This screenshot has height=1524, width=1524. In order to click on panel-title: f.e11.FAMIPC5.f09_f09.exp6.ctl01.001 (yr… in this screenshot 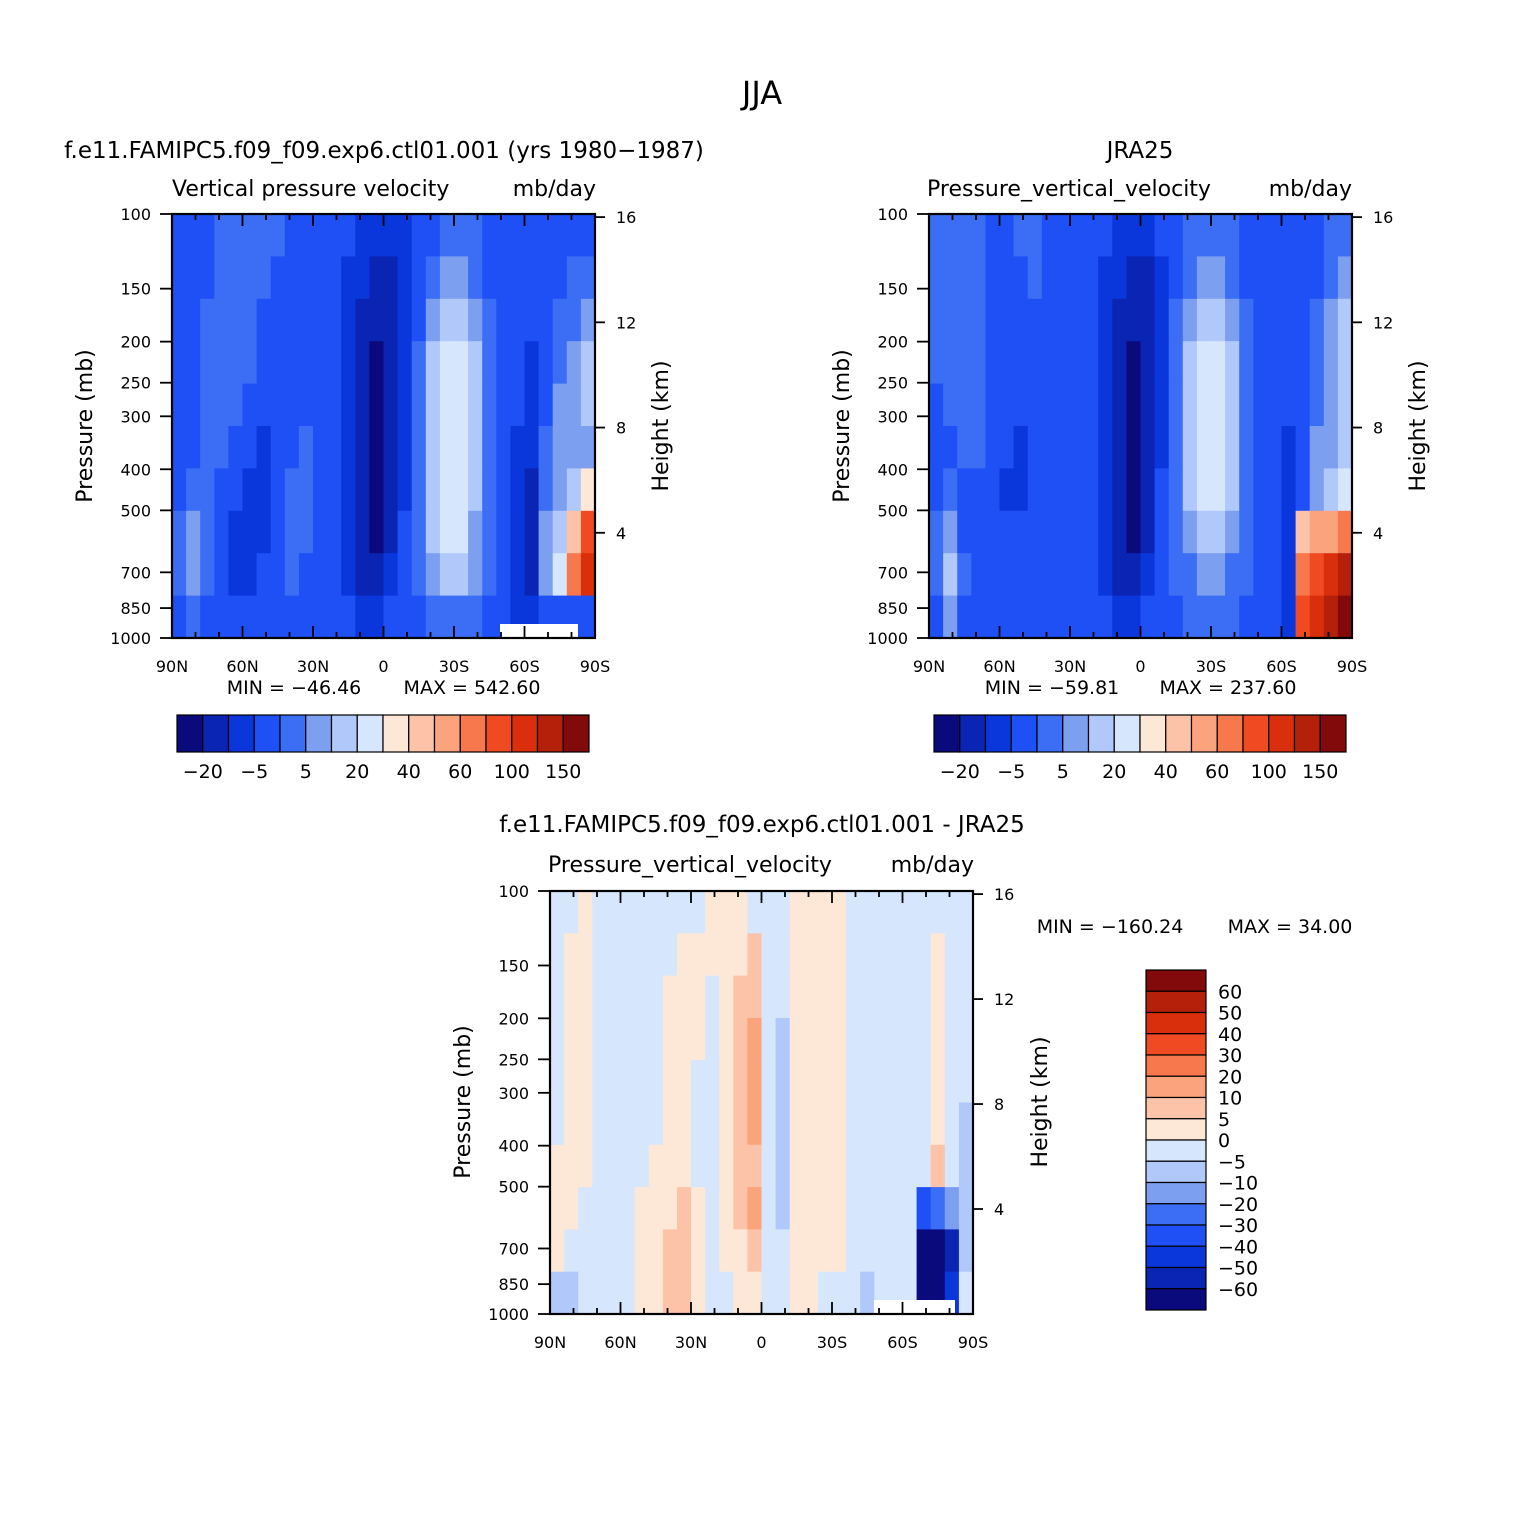, I will do `click(384, 151)`.